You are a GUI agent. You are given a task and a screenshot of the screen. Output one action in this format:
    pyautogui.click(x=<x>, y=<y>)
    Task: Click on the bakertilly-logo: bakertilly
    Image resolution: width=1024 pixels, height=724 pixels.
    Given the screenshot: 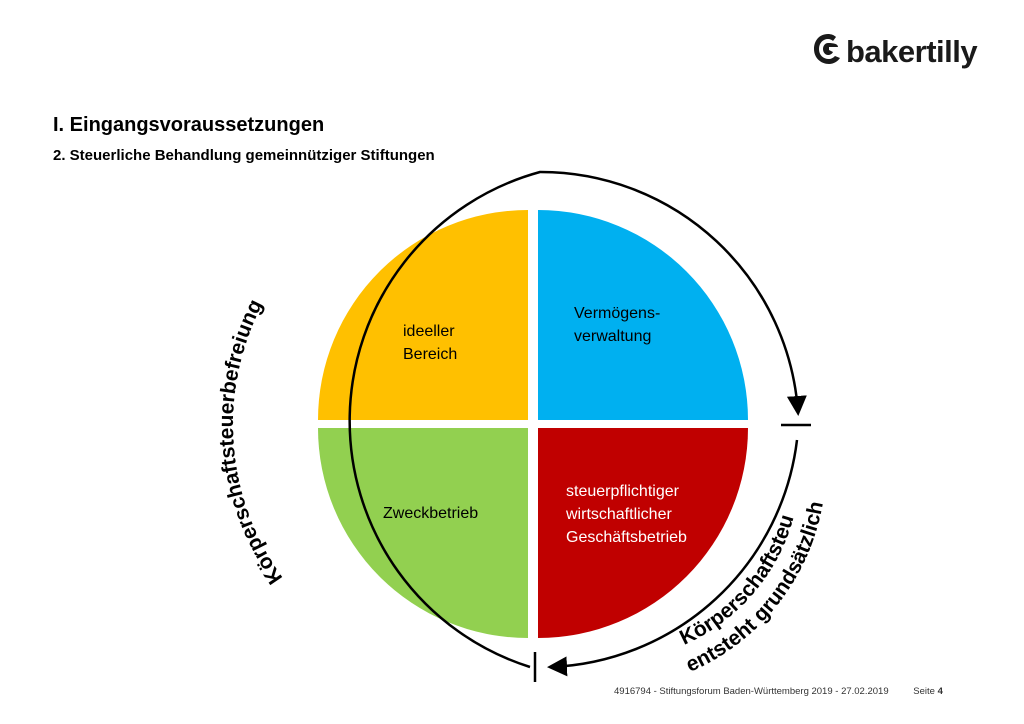 What is the action you would take?
    pyautogui.click(x=897, y=55)
    